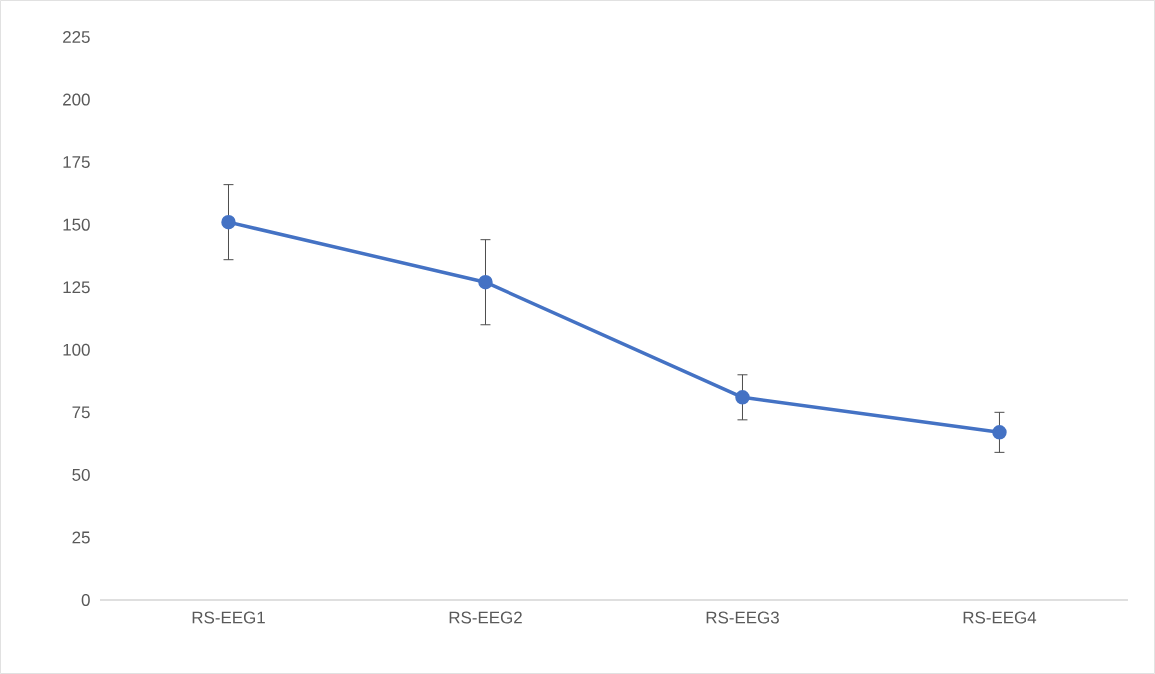  Describe the element at coordinates (81, 412) in the screenshot. I see `y-tick-label: 75` at that location.